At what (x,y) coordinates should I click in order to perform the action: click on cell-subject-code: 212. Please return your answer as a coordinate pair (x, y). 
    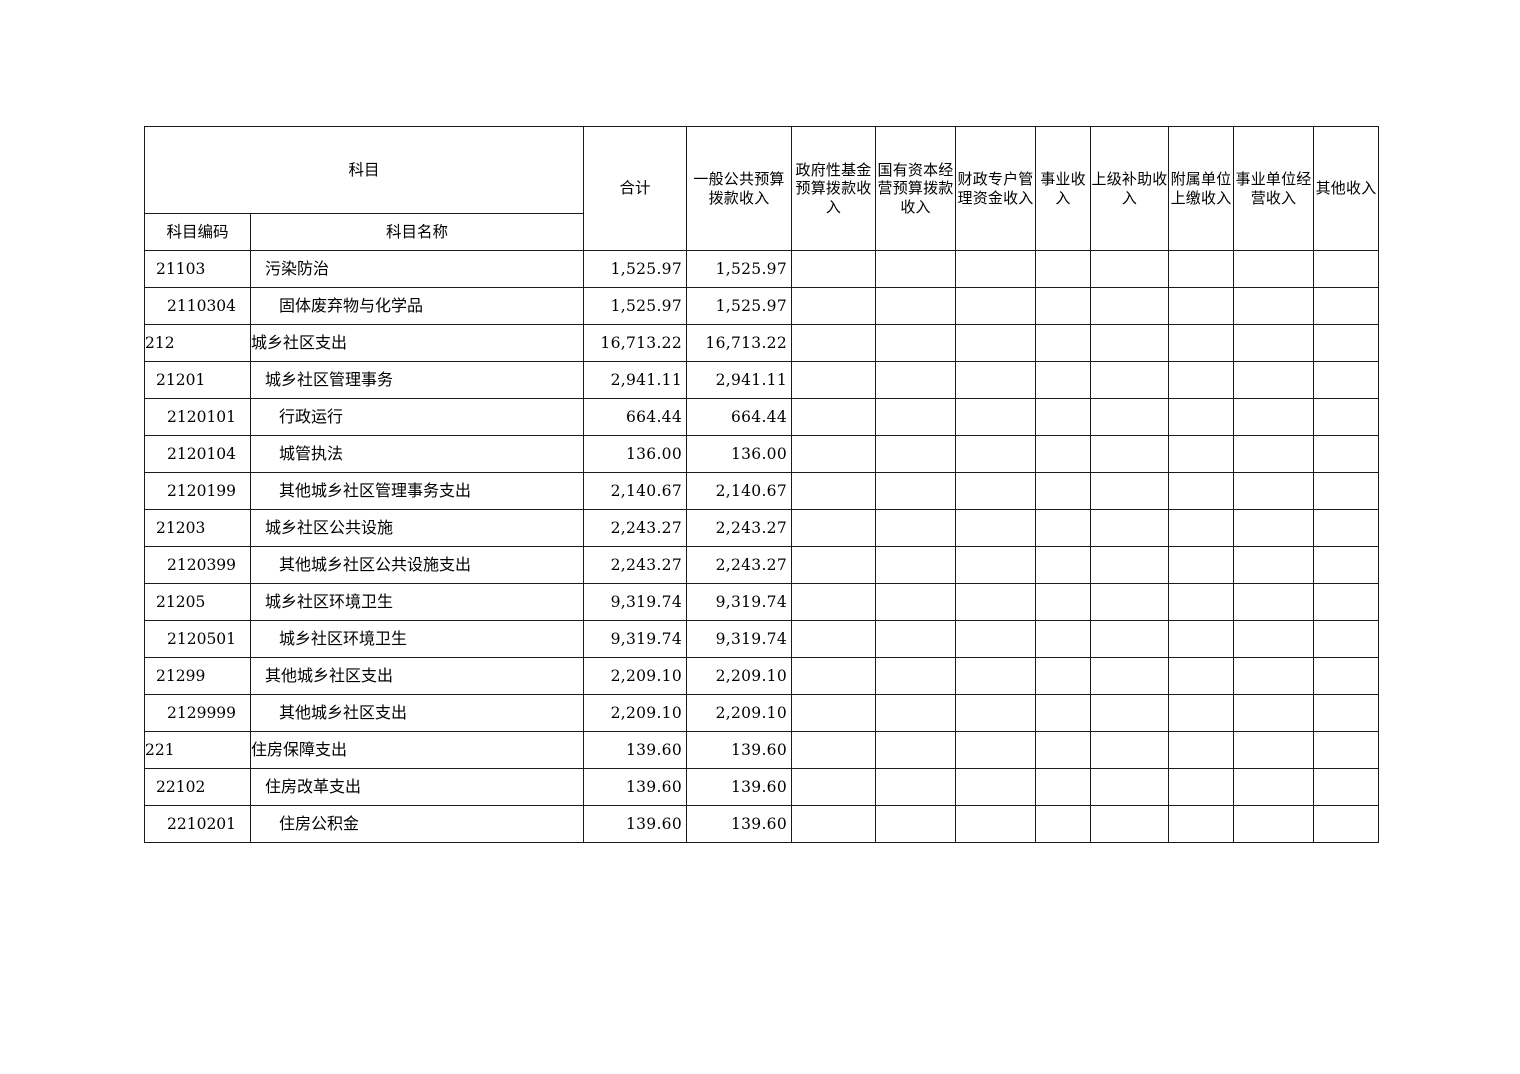
    Looking at the image, I should click on (197, 343).